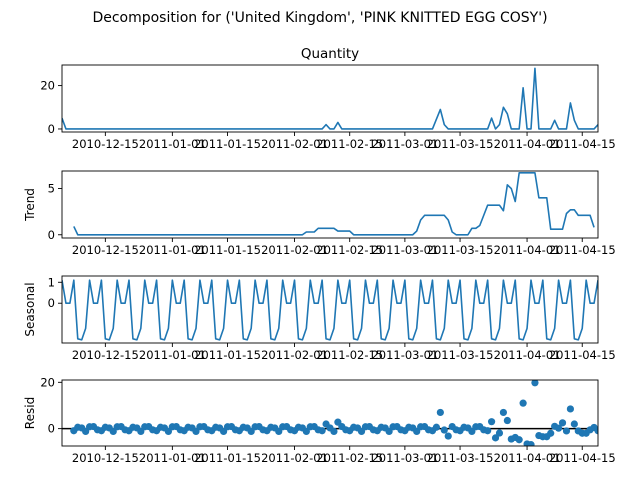 The width and height of the screenshot is (640, 480). I want to click on panel-4-marks, so click(330, 413).